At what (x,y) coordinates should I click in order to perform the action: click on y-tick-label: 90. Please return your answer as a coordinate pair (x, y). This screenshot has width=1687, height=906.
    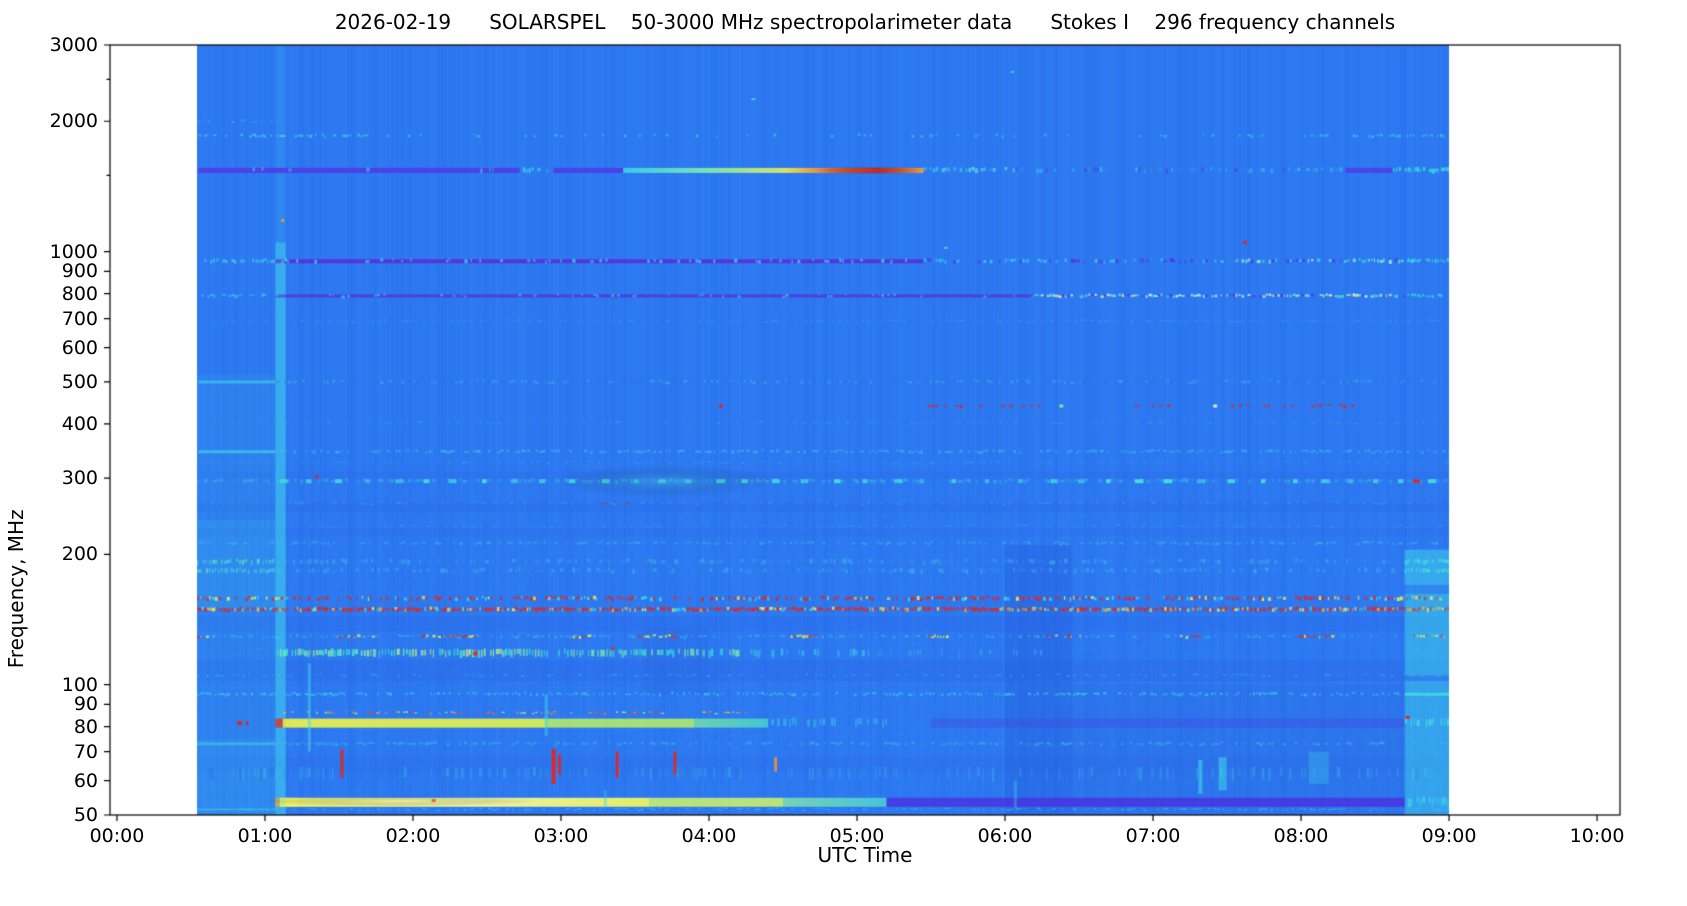
    Looking at the image, I should click on (85, 704).